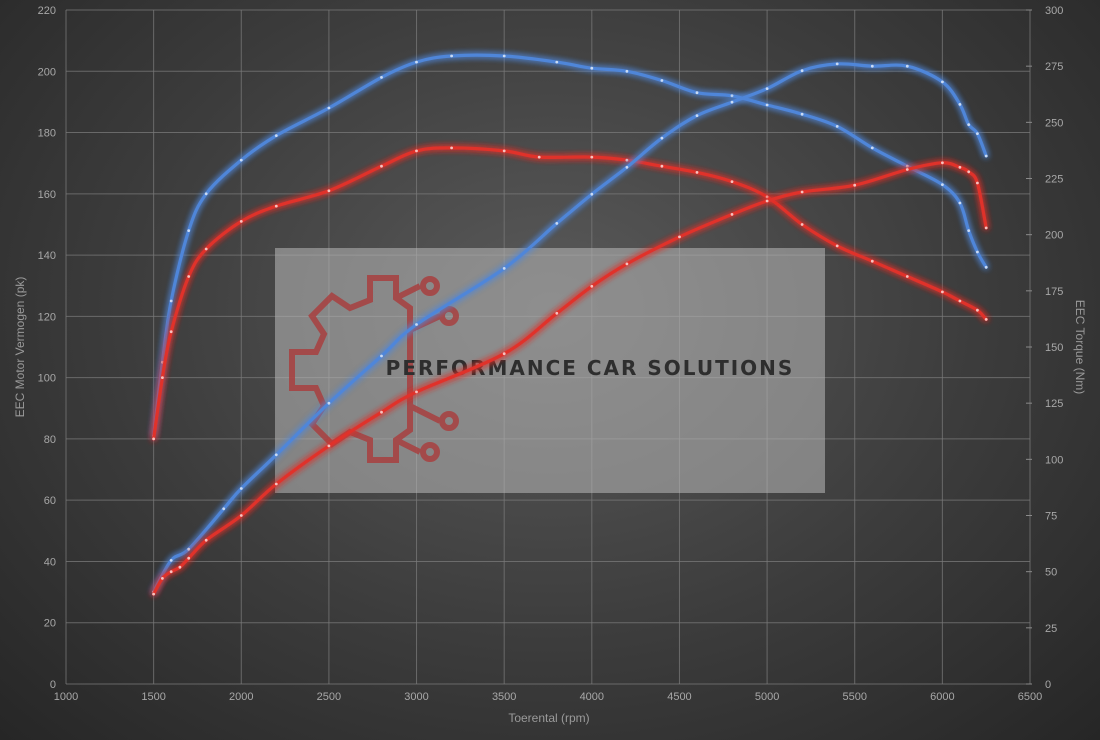 This screenshot has width=1100, height=740. I want to click on y-tick-label: 160, so click(47, 195).